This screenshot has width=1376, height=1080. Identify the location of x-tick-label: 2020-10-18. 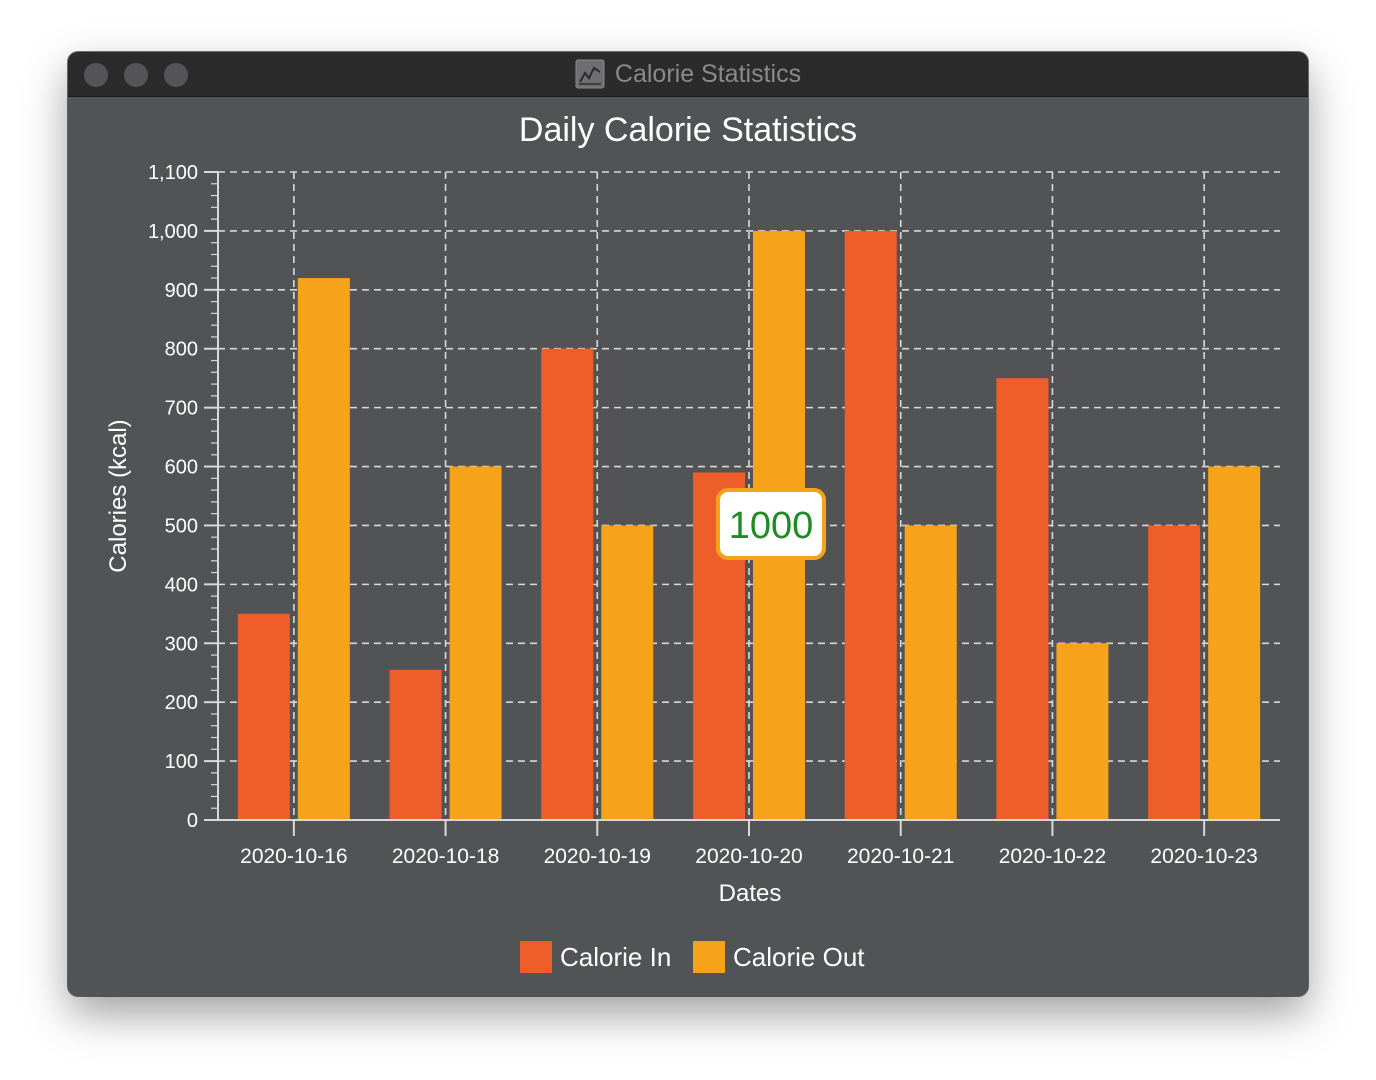
(445, 856).